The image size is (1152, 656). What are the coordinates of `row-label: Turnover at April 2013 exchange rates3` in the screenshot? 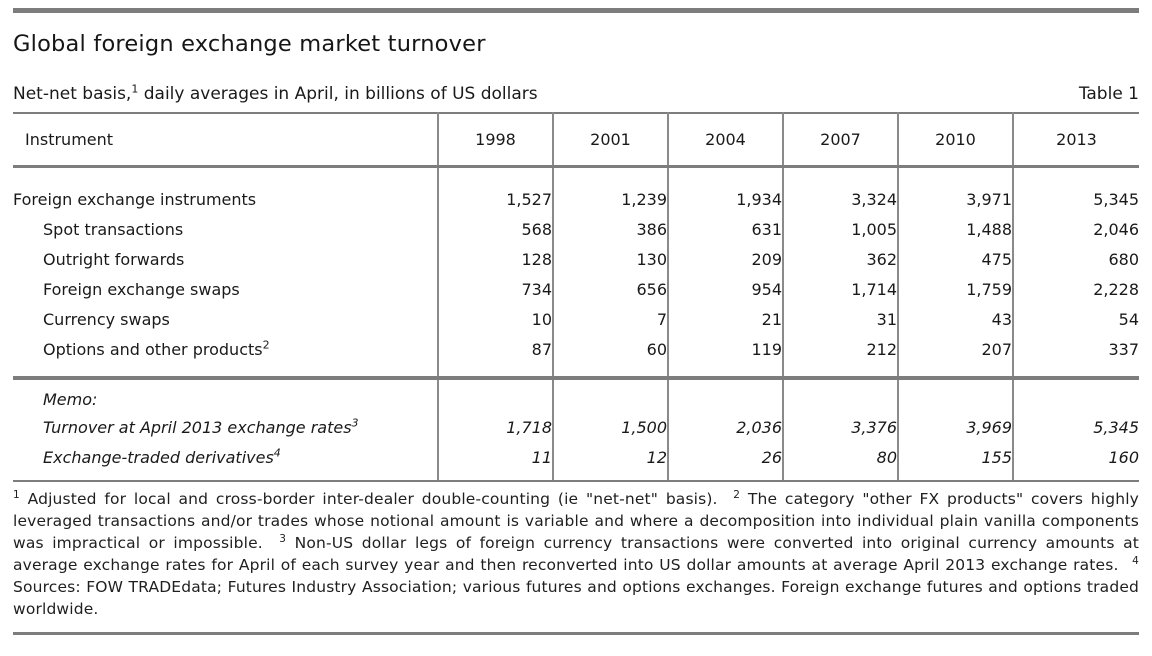 It's located at (201, 426).